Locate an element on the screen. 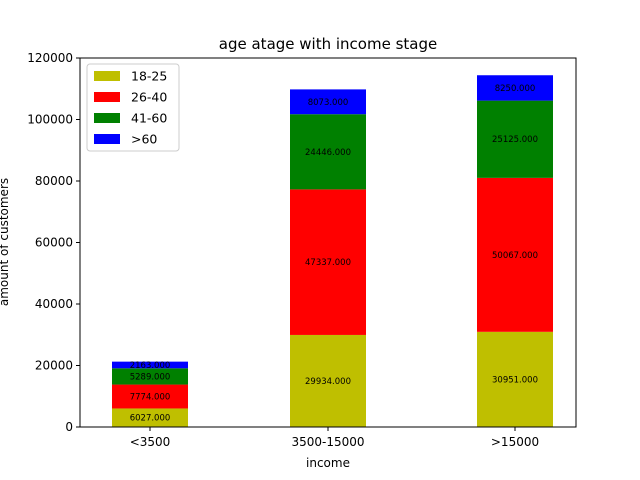 Image resolution: width=640 pixels, height=480 pixels. legend-label: >60 is located at coordinates (144, 139).